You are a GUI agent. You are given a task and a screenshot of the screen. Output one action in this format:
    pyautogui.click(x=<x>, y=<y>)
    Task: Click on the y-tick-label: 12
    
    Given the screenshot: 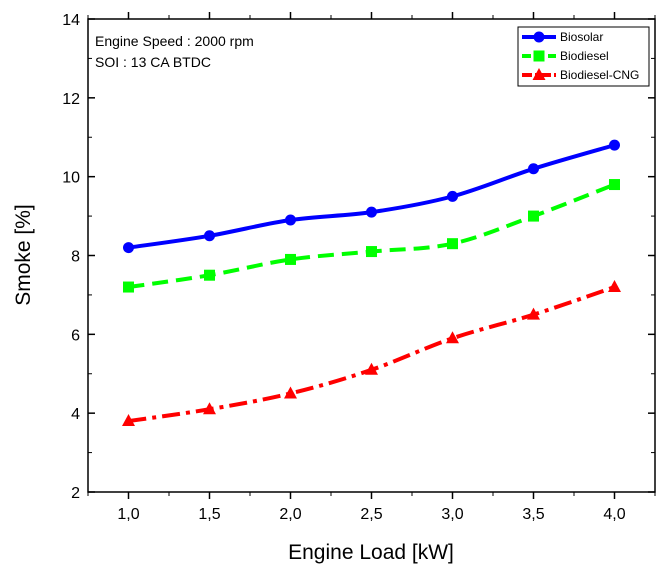 What is the action you would take?
    pyautogui.click(x=71, y=99)
    